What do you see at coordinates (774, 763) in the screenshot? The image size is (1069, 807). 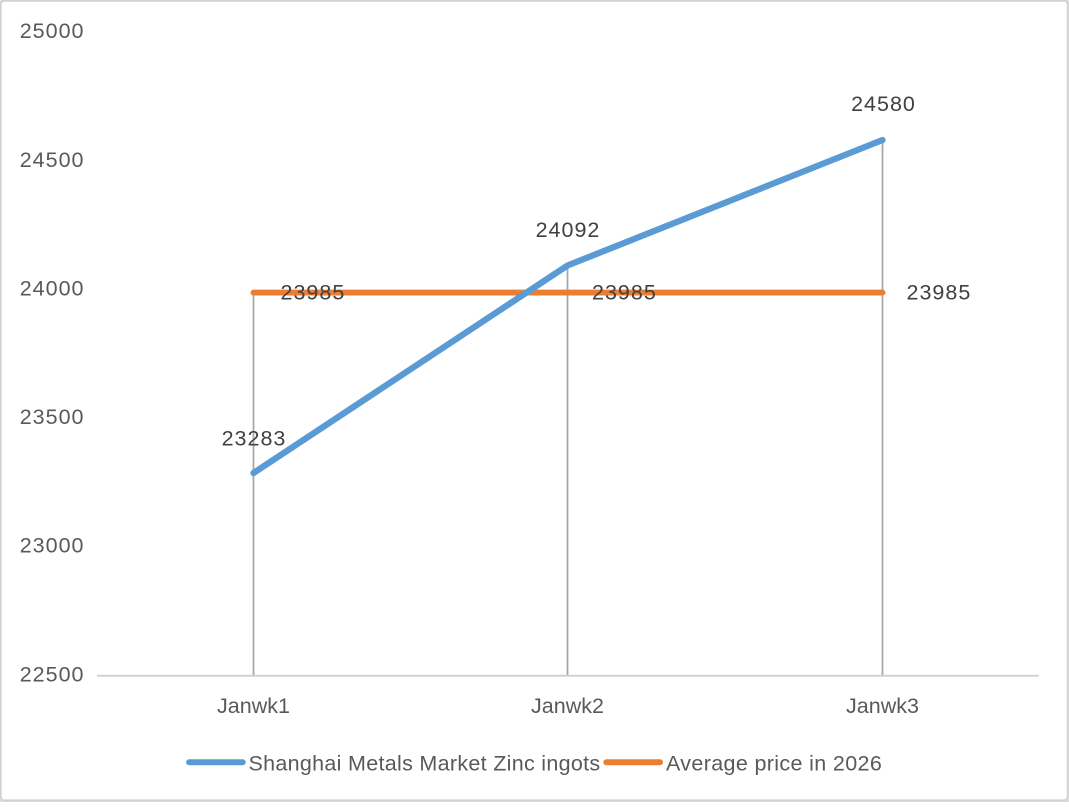 I see `svg-text: Average price in 2026` at bounding box center [774, 763].